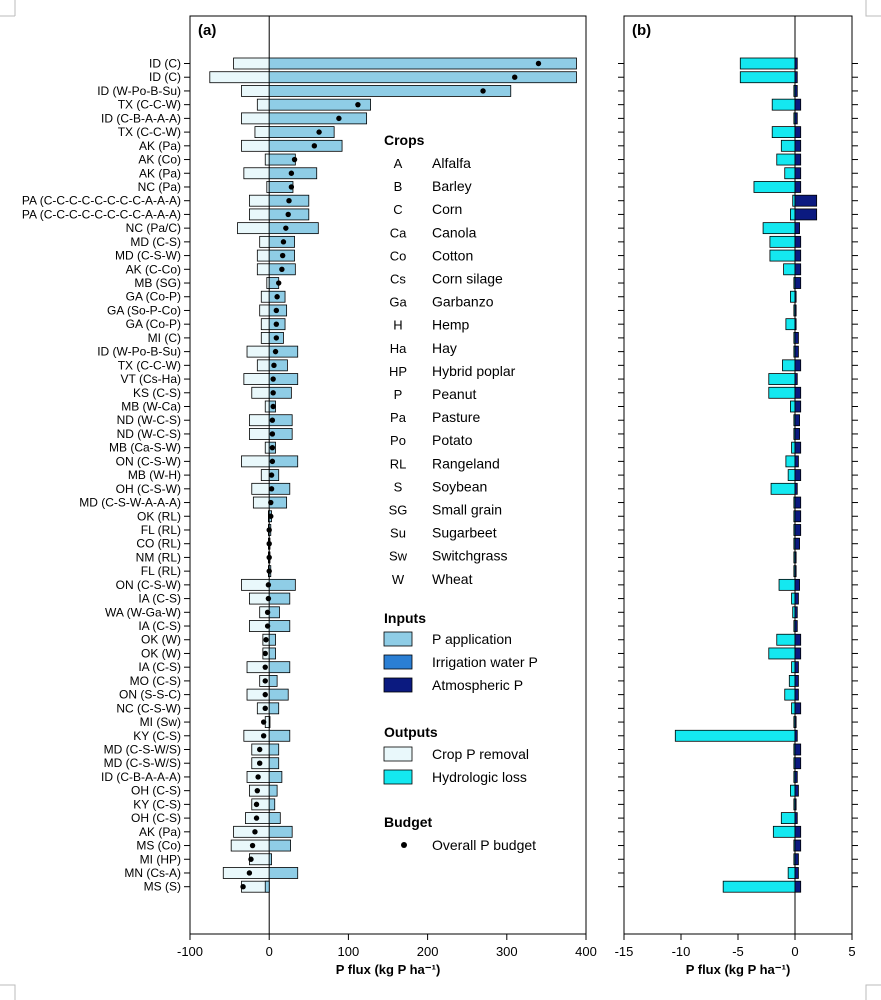 Image resolution: width=881 pixels, height=1000 pixels. Describe the element at coordinates (160, 859) in the screenshot. I see `site-label: MI (HP)` at that location.